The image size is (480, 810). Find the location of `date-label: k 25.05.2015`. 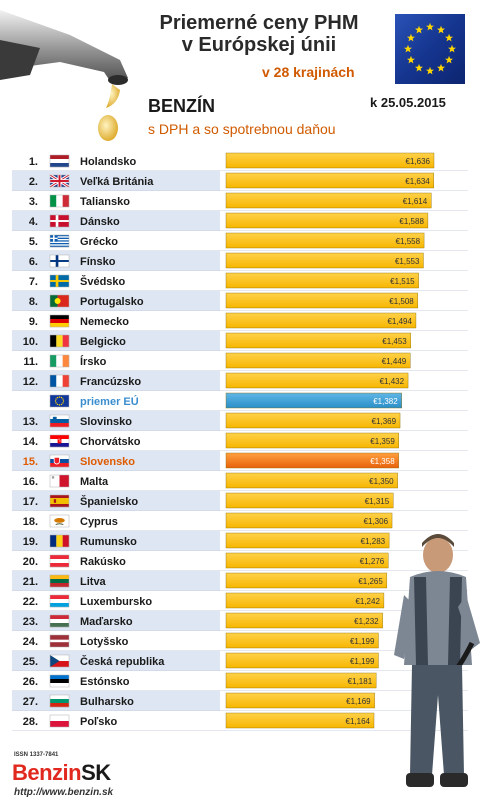

date-label: k 25.05.2015 is located at coordinates (408, 102).